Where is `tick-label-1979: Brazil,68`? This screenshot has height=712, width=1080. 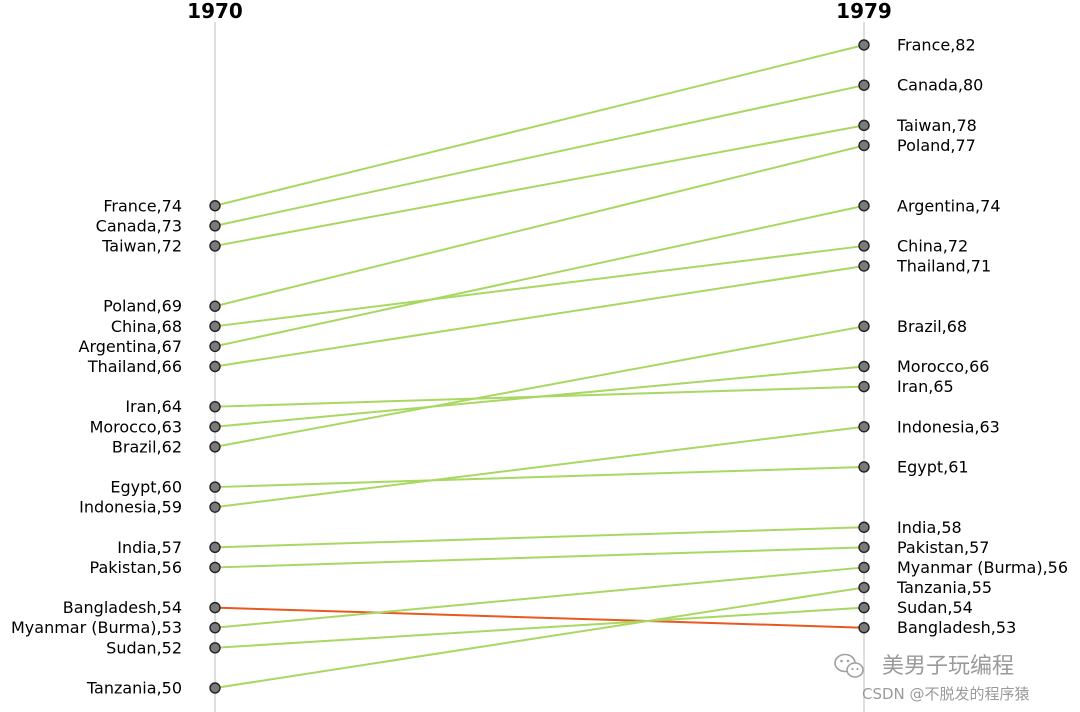 tick-label-1979: Brazil,68 is located at coordinates (932, 326).